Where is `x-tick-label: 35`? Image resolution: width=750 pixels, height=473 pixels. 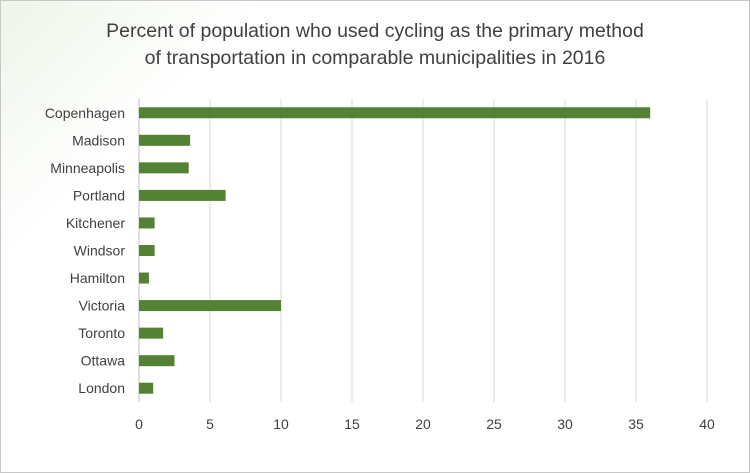 x-tick-label: 35 is located at coordinates (636, 424).